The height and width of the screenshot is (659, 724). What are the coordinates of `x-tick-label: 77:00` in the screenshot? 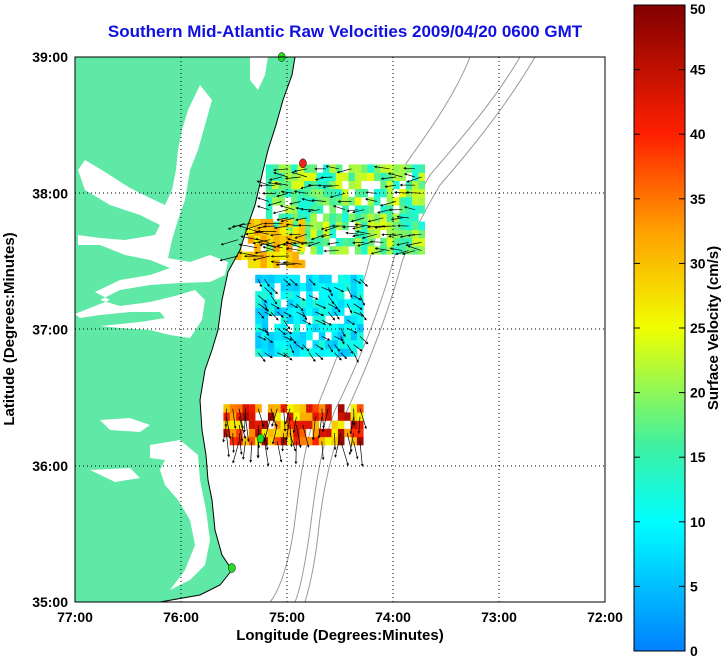 It's located at (75, 617).